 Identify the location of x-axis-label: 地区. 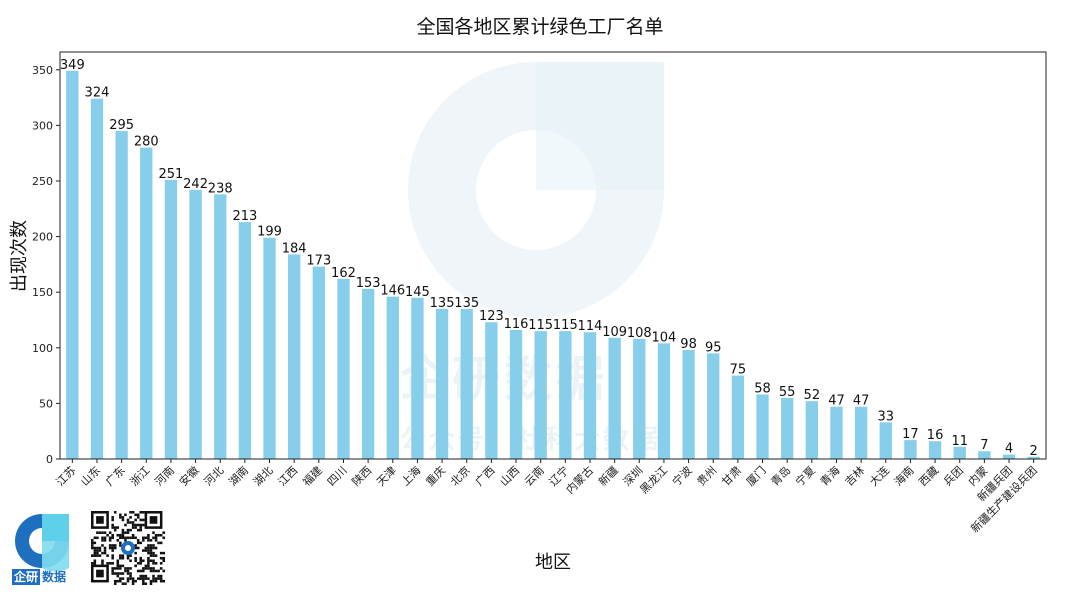
(553, 562).